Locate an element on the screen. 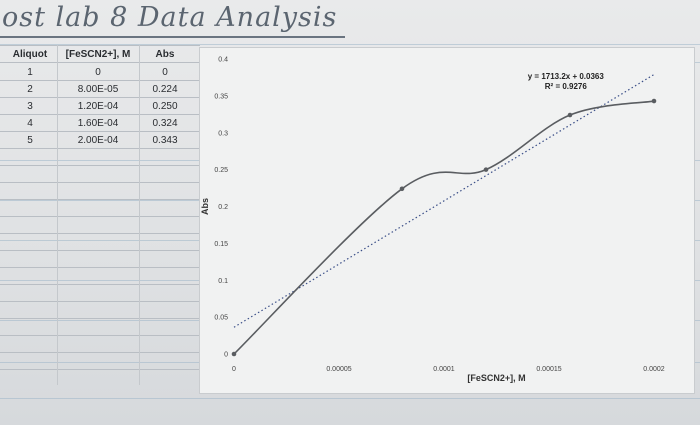 The image size is (700, 425). x-tick-label: 0.00005 is located at coordinates (338, 369).